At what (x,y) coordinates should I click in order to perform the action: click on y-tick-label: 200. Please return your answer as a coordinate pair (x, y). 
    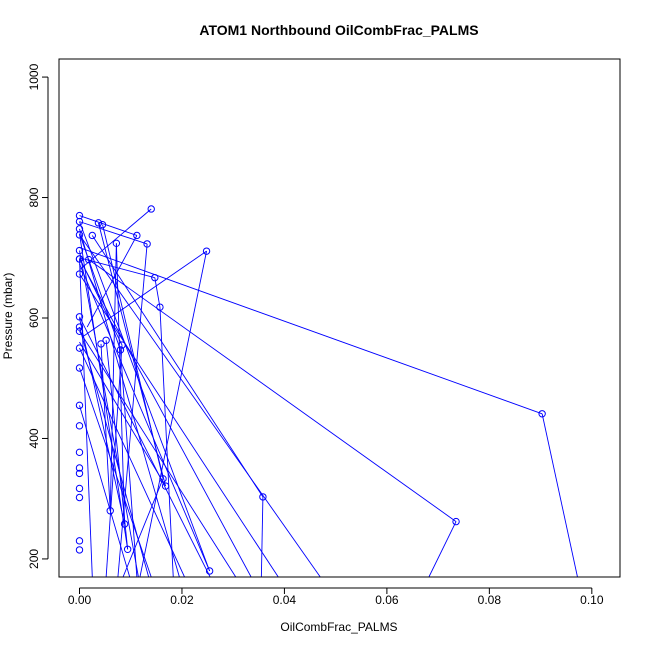
    Looking at the image, I should click on (34, 559).